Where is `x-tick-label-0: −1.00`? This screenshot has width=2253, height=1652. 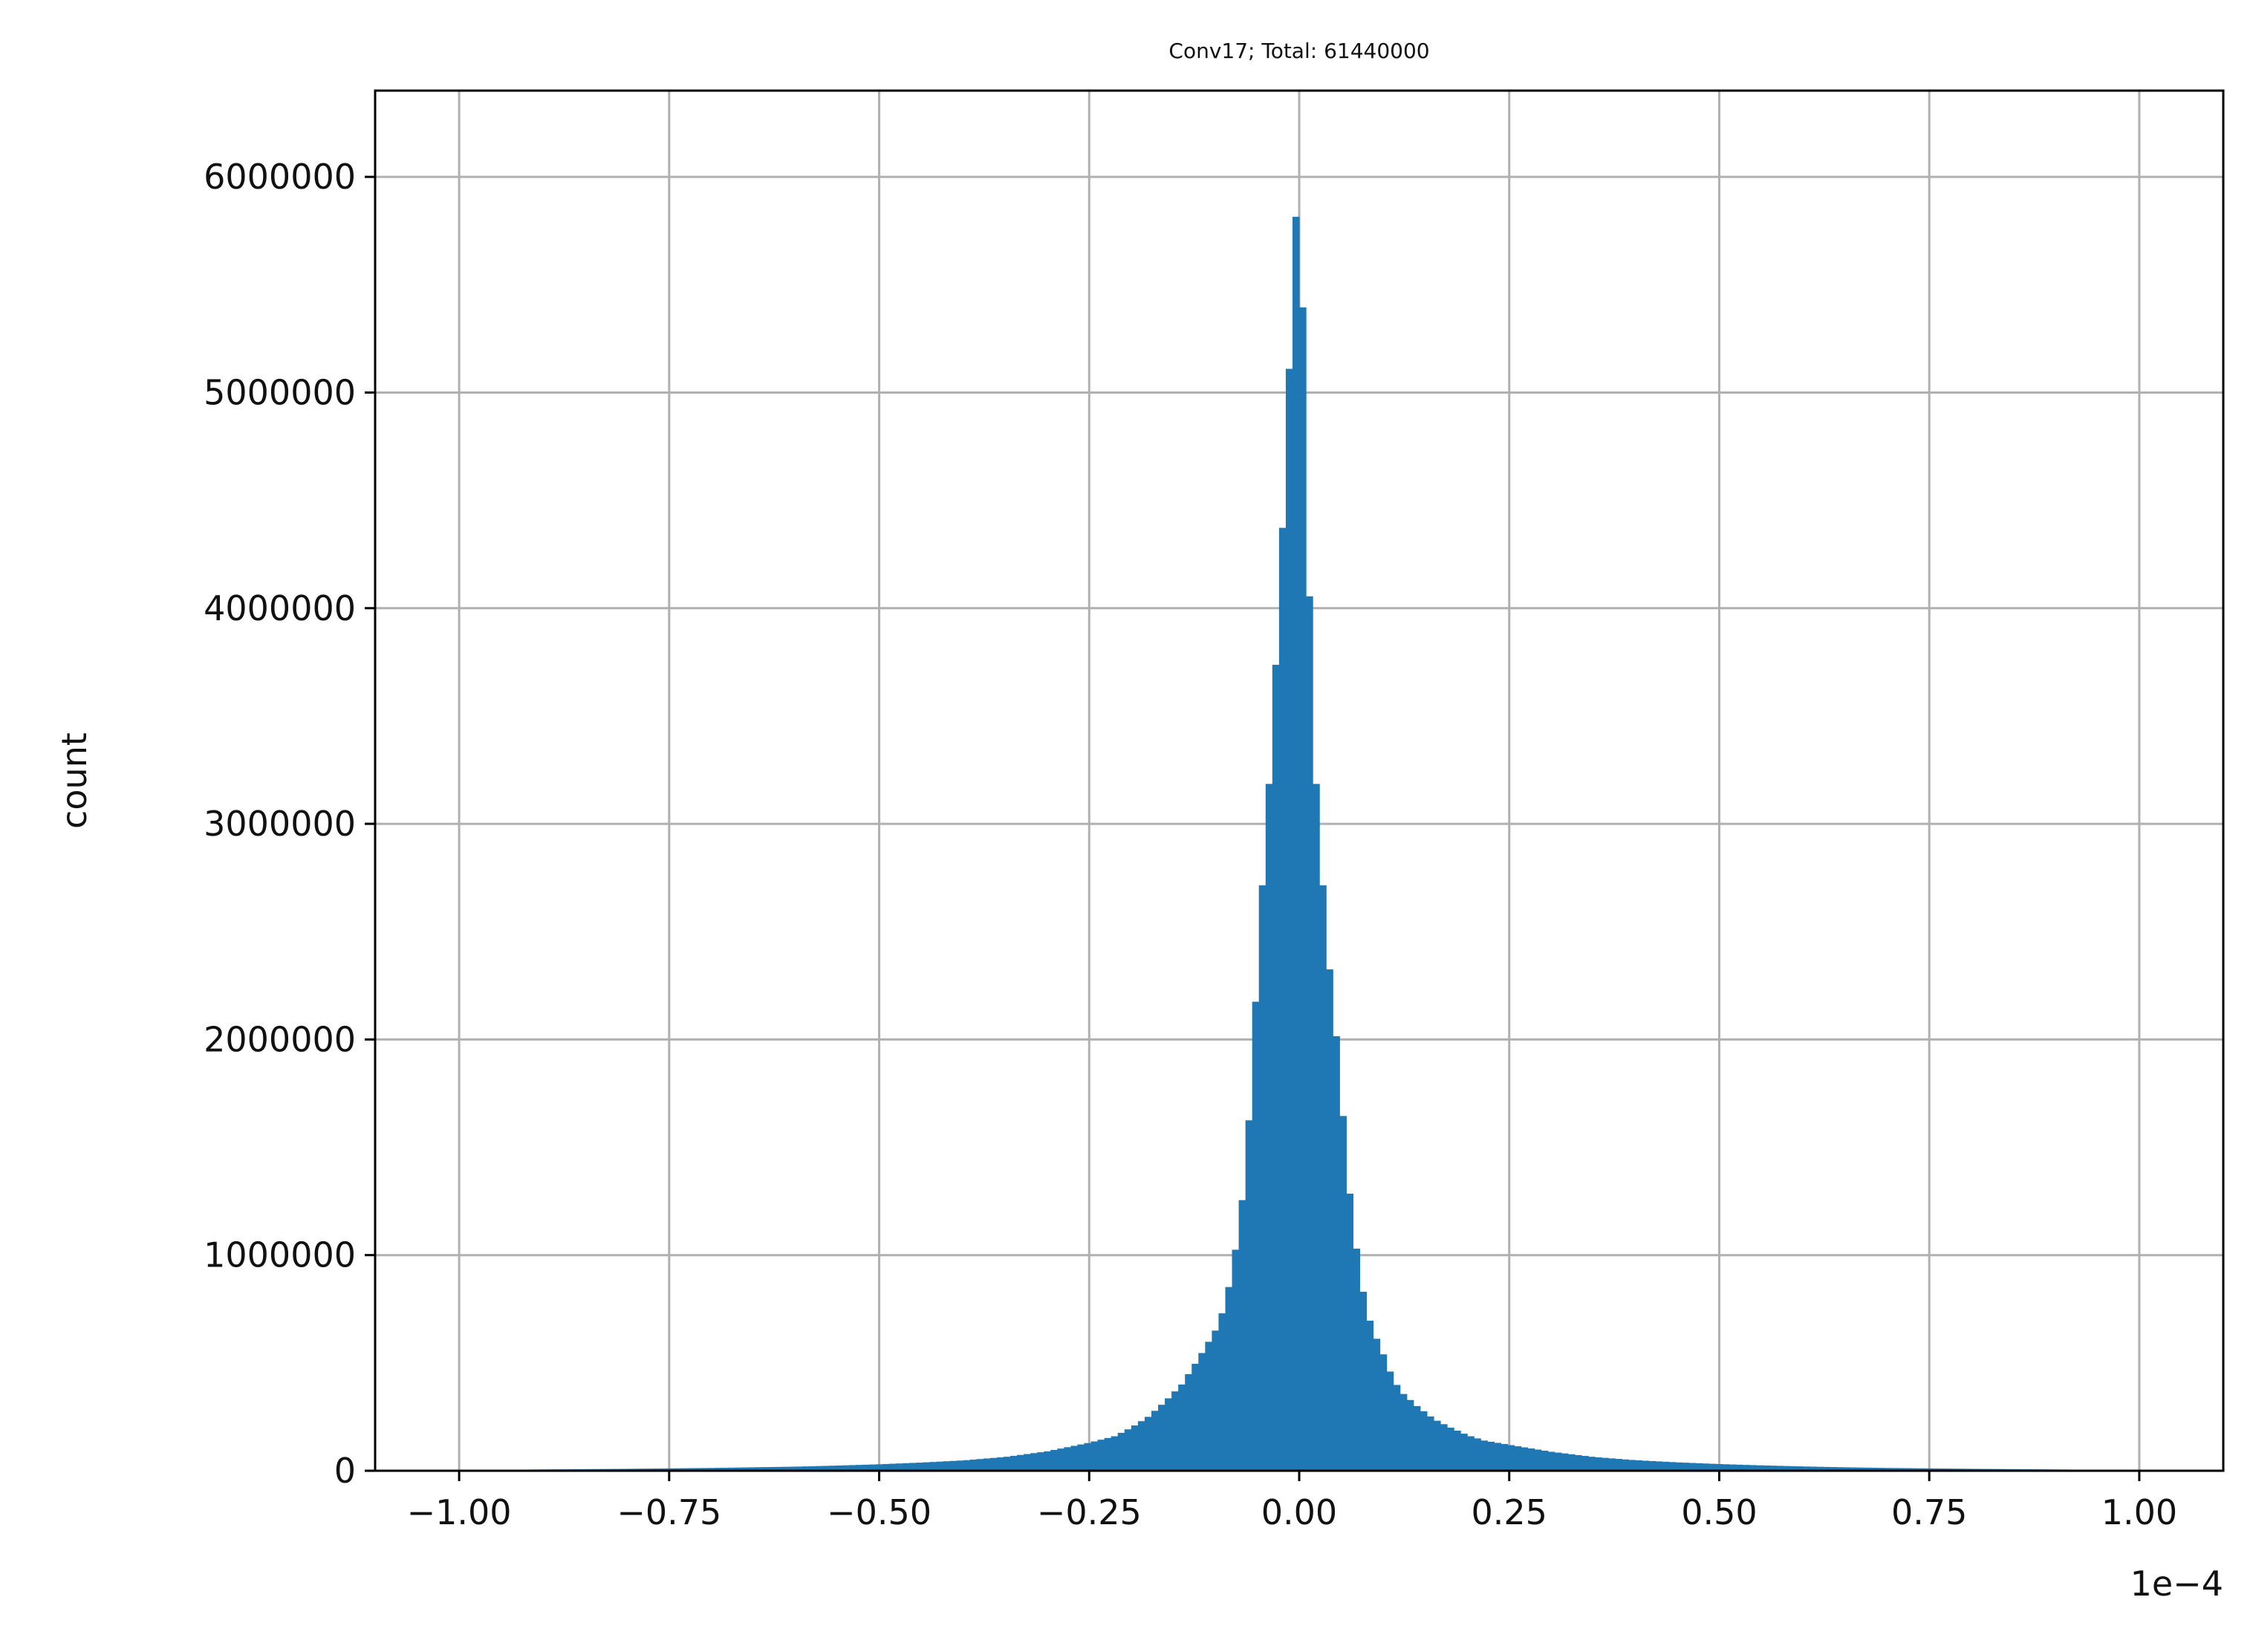
x-tick-label-0: −1.00 is located at coordinates (459, 1512).